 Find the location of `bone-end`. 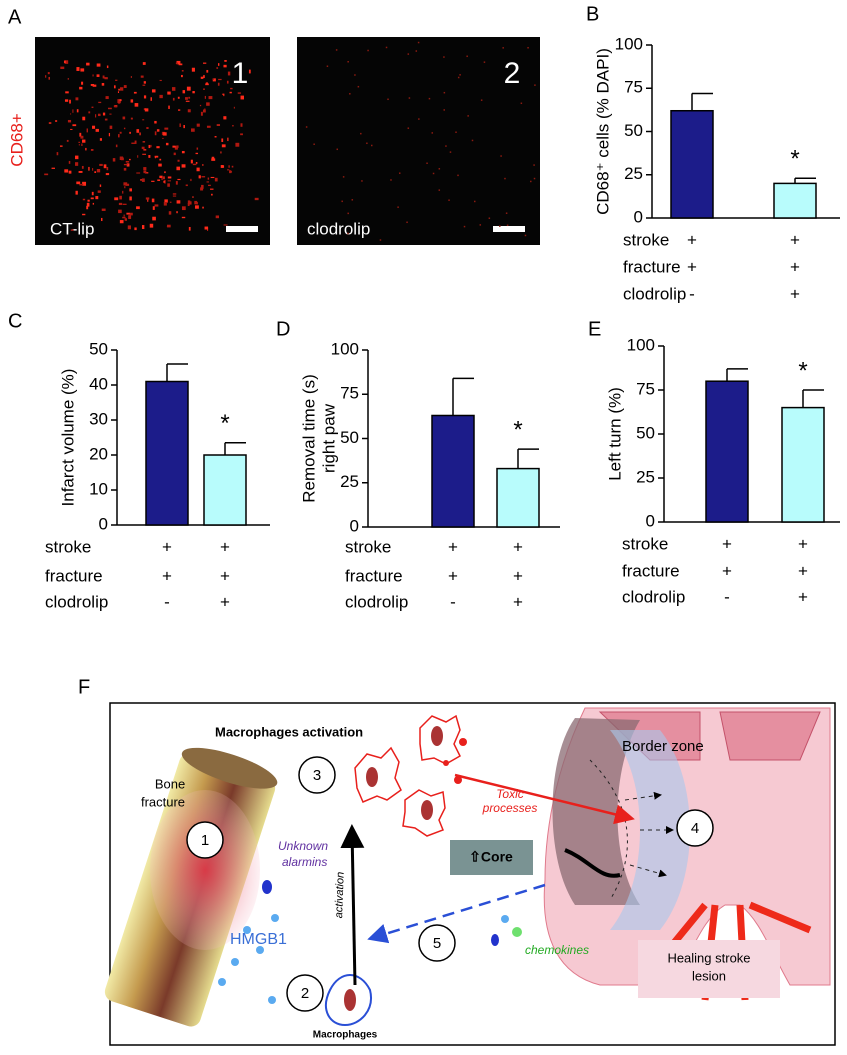

bone-end is located at coordinates (229, 768).